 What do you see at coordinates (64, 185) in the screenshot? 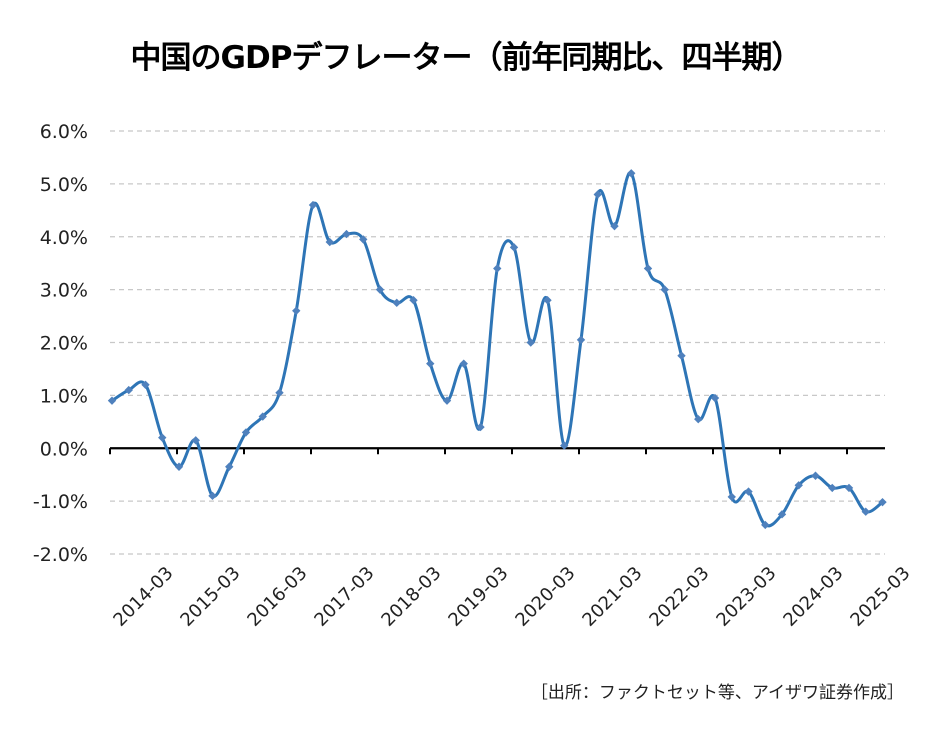
I see `y-tick-label: 5.0%` at bounding box center [64, 185].